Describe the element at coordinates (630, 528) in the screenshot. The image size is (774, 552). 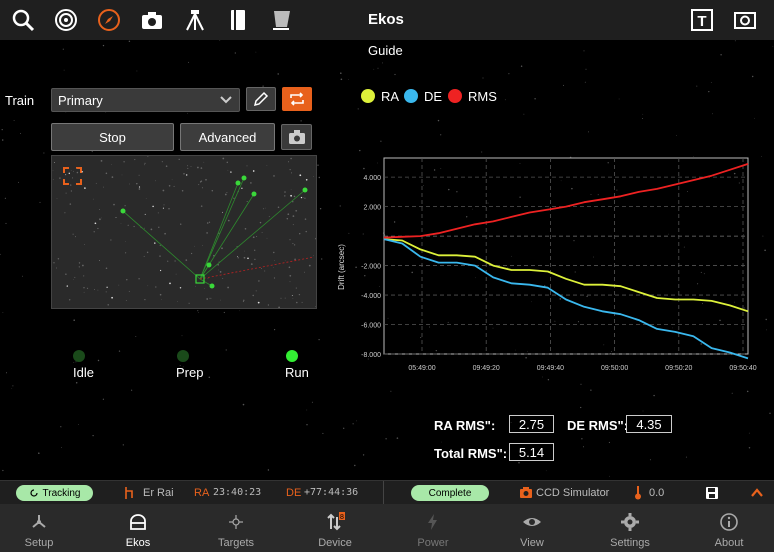
I see `nav-settings: Settings` at that location.